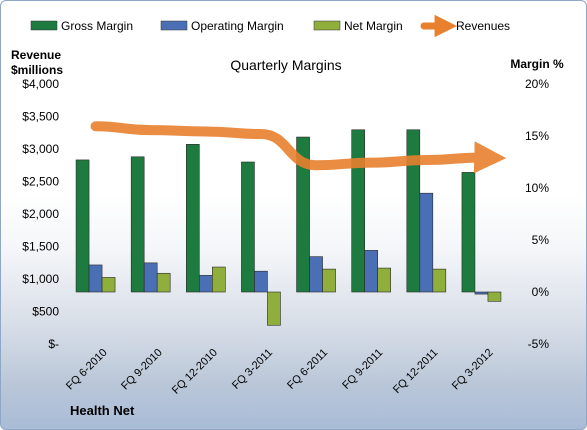 This screenshot has width=587, height=430. What do you see at coordinates (537, 84) in the screenshot?
I see `right-tick-label: 20%` at bounding box center [537, 84].